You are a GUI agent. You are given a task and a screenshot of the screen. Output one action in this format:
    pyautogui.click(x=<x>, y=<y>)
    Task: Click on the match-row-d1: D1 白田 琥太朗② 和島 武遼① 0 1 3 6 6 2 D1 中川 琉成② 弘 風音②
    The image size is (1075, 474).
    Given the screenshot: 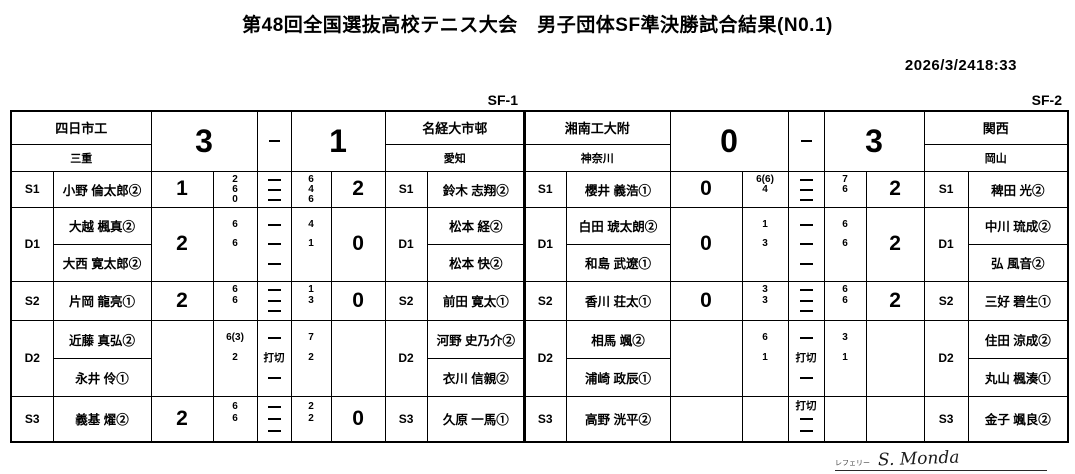 What is the action you would take?
    pyautogui.click(x=796, y=244)
    